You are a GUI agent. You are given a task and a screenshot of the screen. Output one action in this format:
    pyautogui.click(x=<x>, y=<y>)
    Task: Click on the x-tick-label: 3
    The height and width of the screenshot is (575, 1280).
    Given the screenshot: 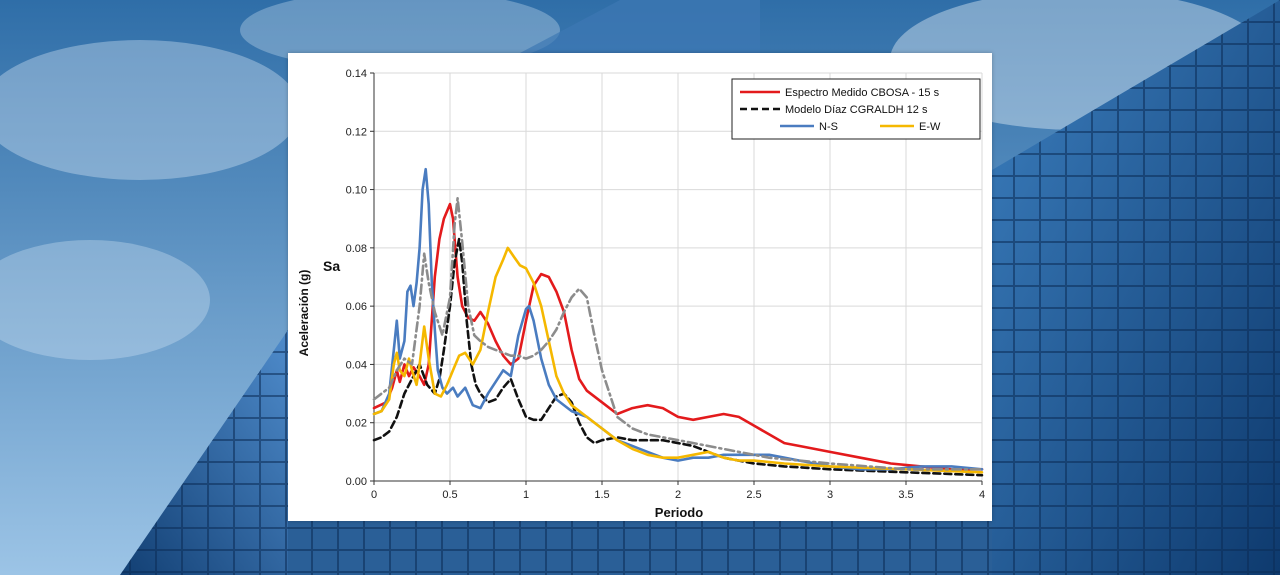 What is the action you would take?
    pyautogui.click(x=830, y=495)
    